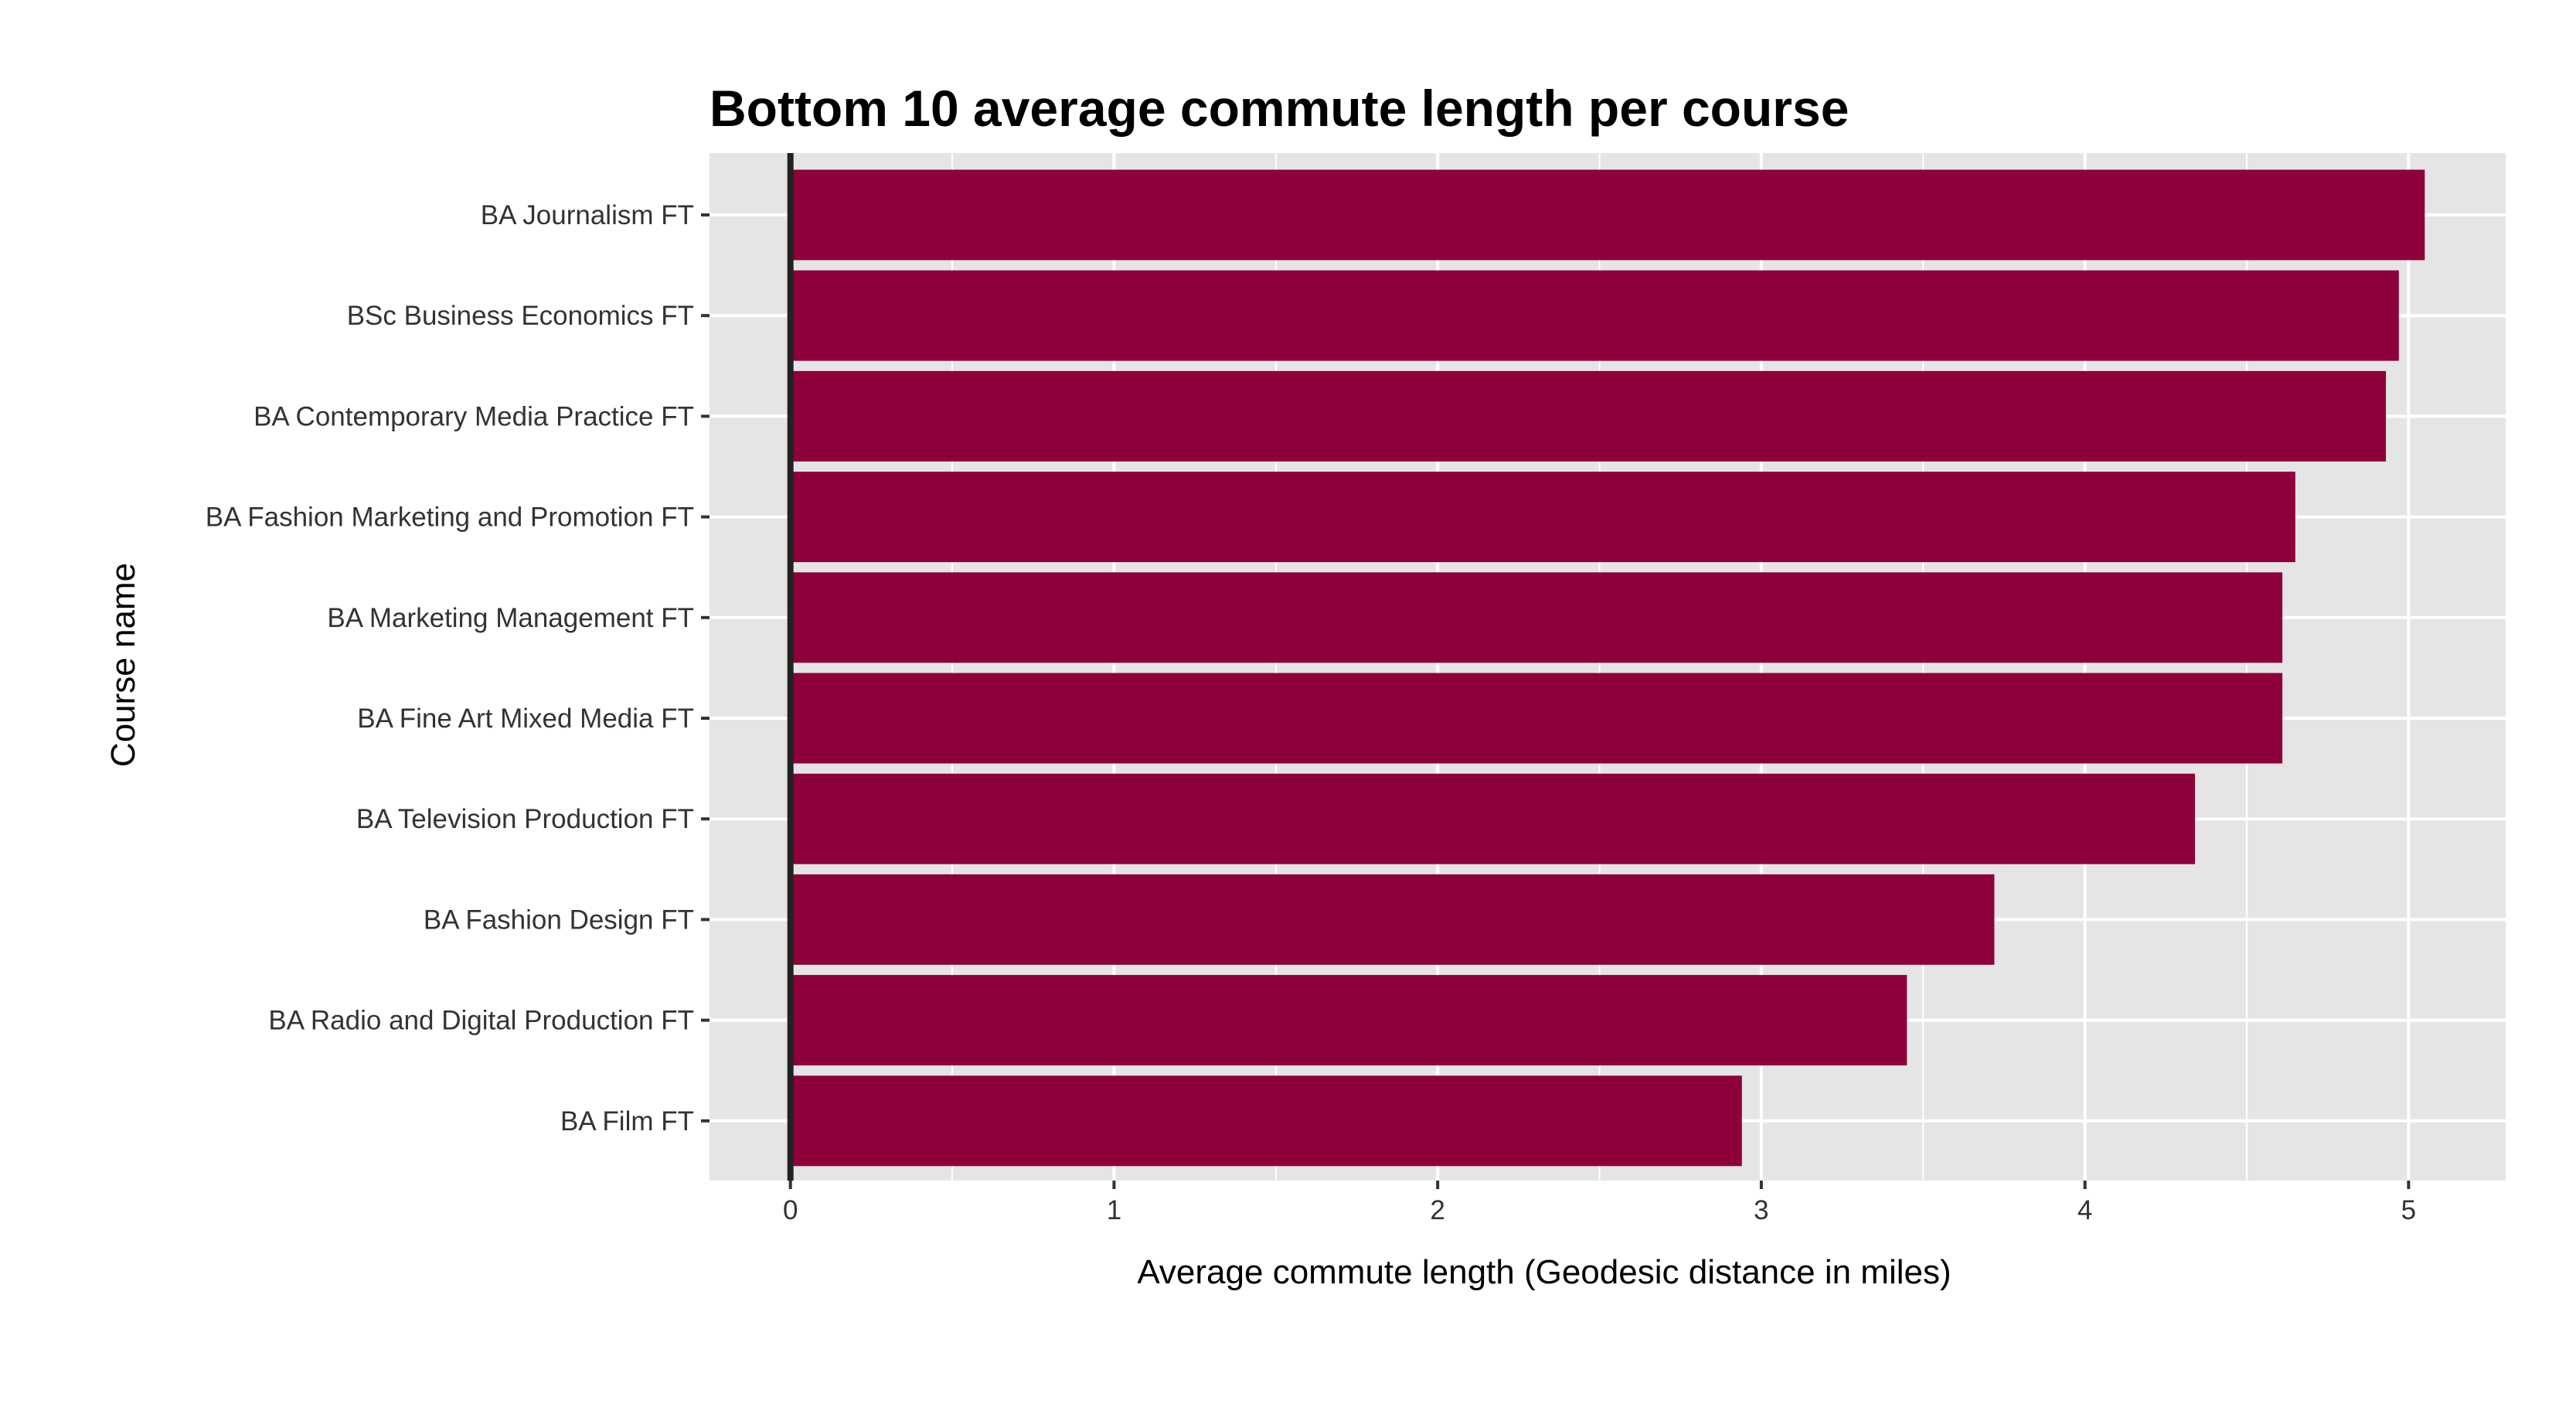 This screenshot has width=2576, height=1421. Describe the element at coordinates (474, 416) in the screenshot. I see `y-tick-label: BA Contemporary Media Practice FT` at that location.